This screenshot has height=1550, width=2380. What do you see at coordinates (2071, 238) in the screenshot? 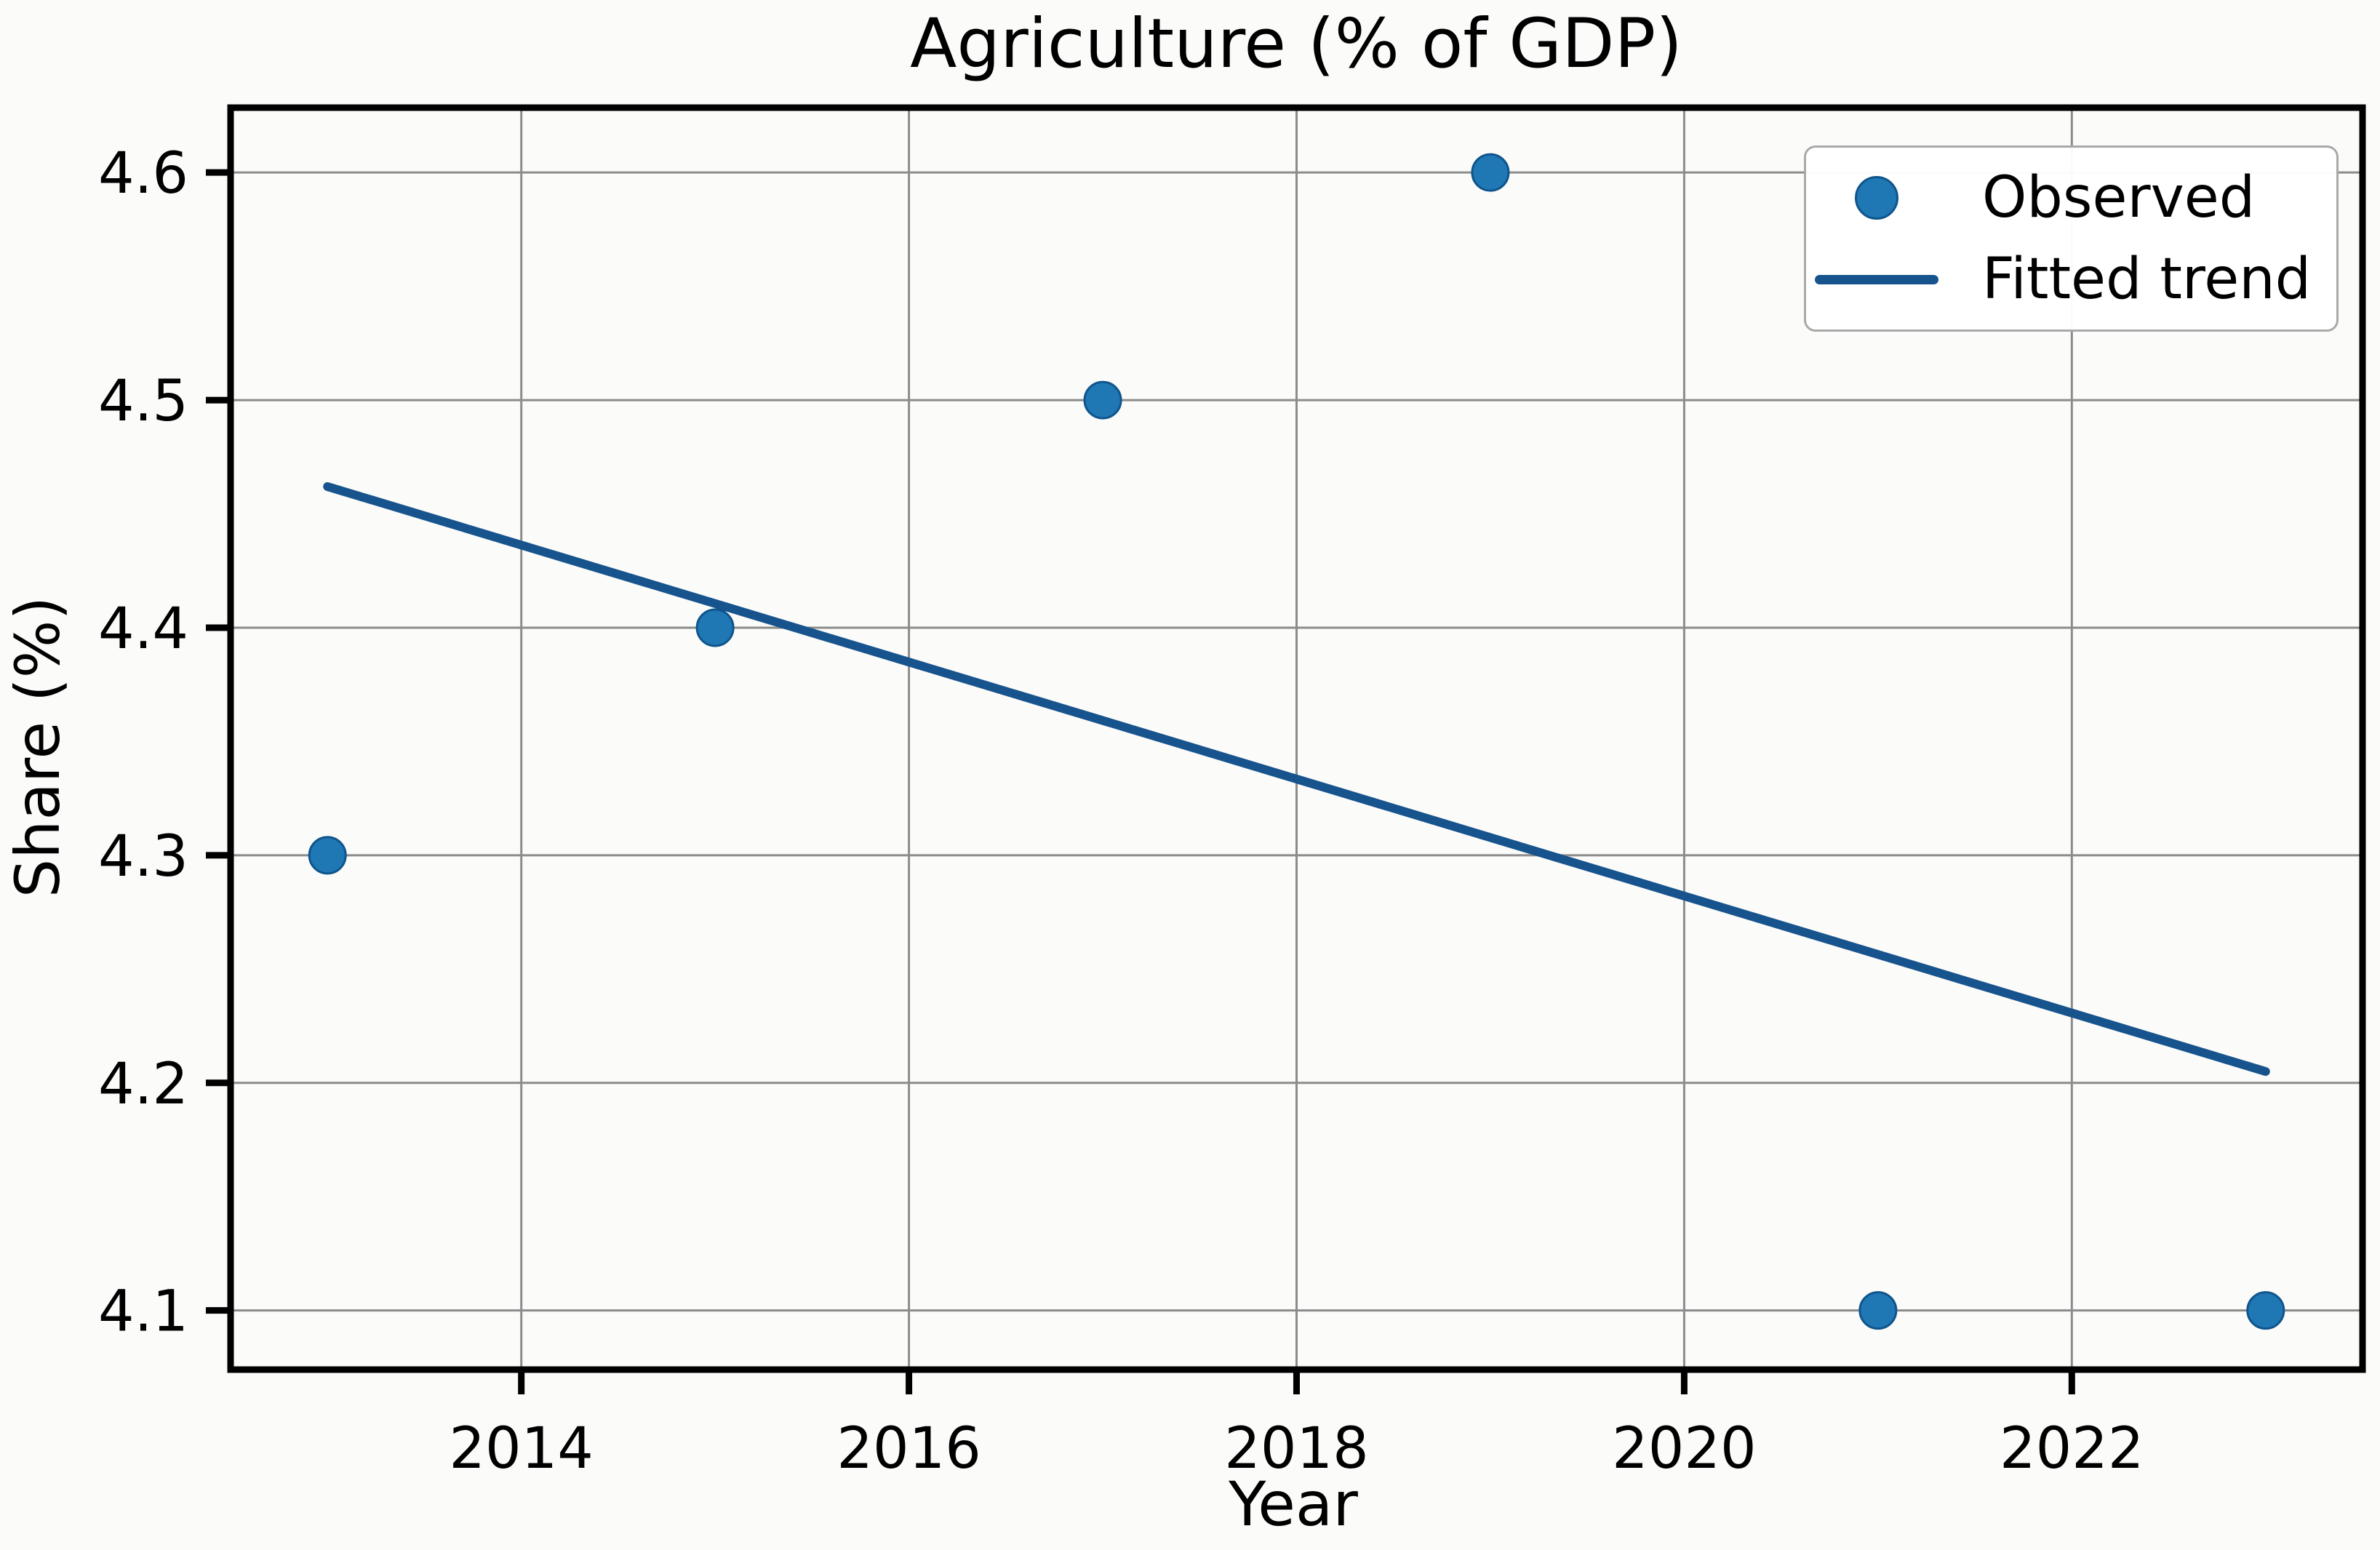
I see `legend: Observed Fitted trend` at bounding box center [2071, 238].